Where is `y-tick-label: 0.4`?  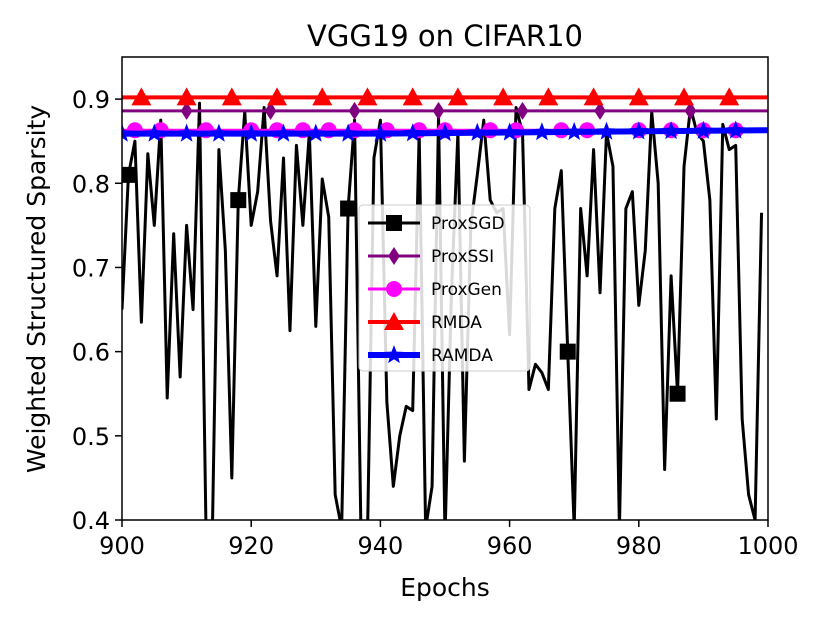 y-tick-label: 0.4 is located at coordinates (91, 521).